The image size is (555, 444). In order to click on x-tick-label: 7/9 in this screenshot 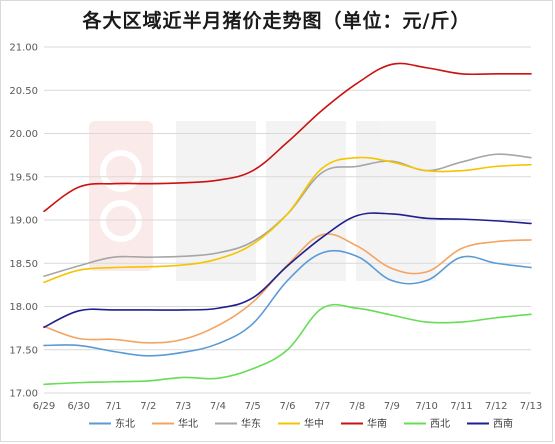, I will do `click(392, 406)`.